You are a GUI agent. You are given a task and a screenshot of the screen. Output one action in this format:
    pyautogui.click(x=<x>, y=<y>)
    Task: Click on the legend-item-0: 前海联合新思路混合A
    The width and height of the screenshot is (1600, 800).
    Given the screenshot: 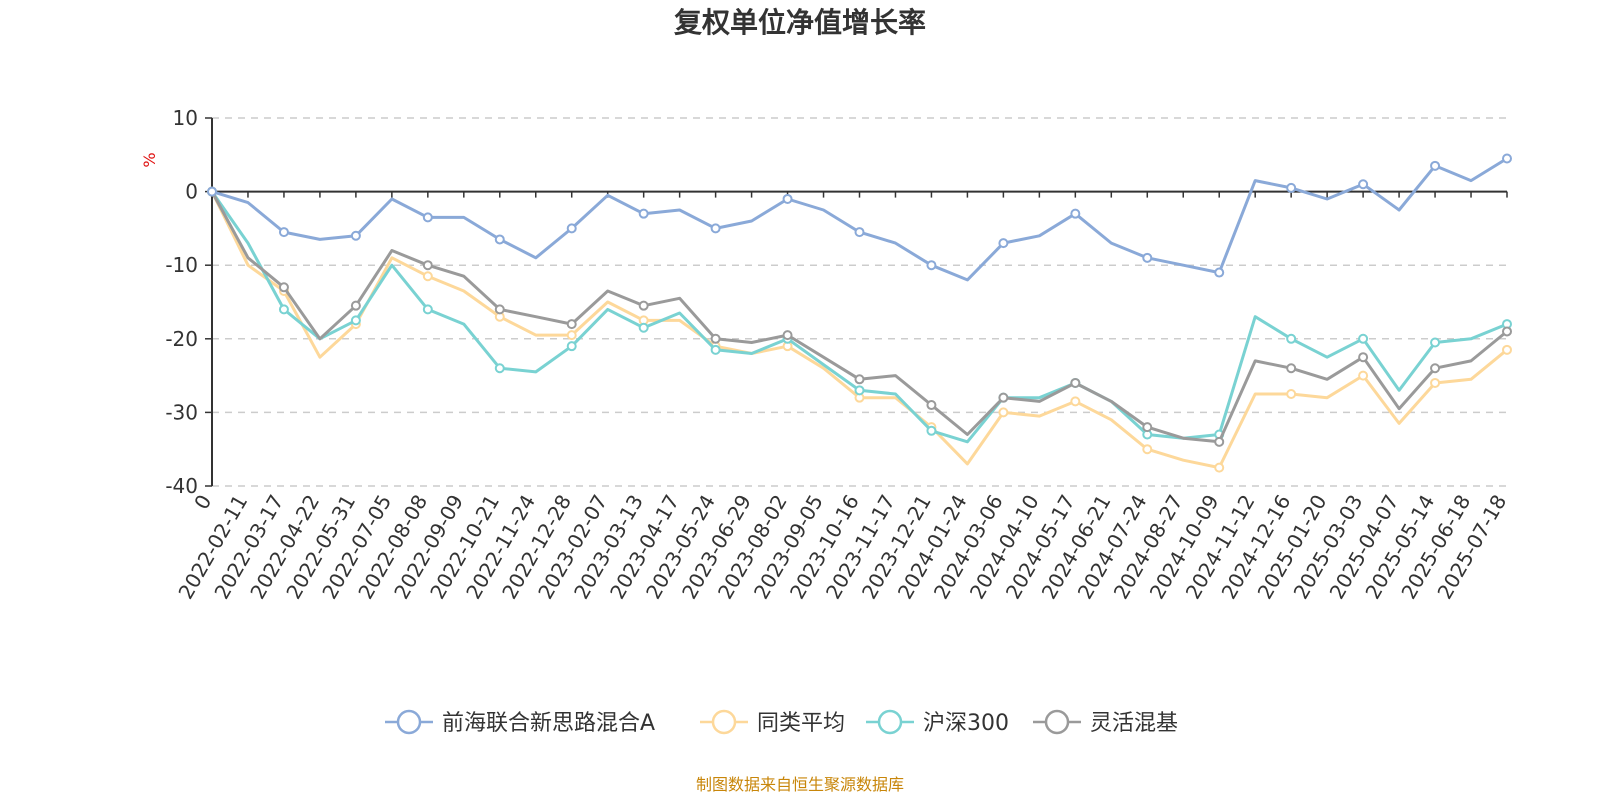 What is the action you would take?
    pyautogui.click(x=520, y=722)
    